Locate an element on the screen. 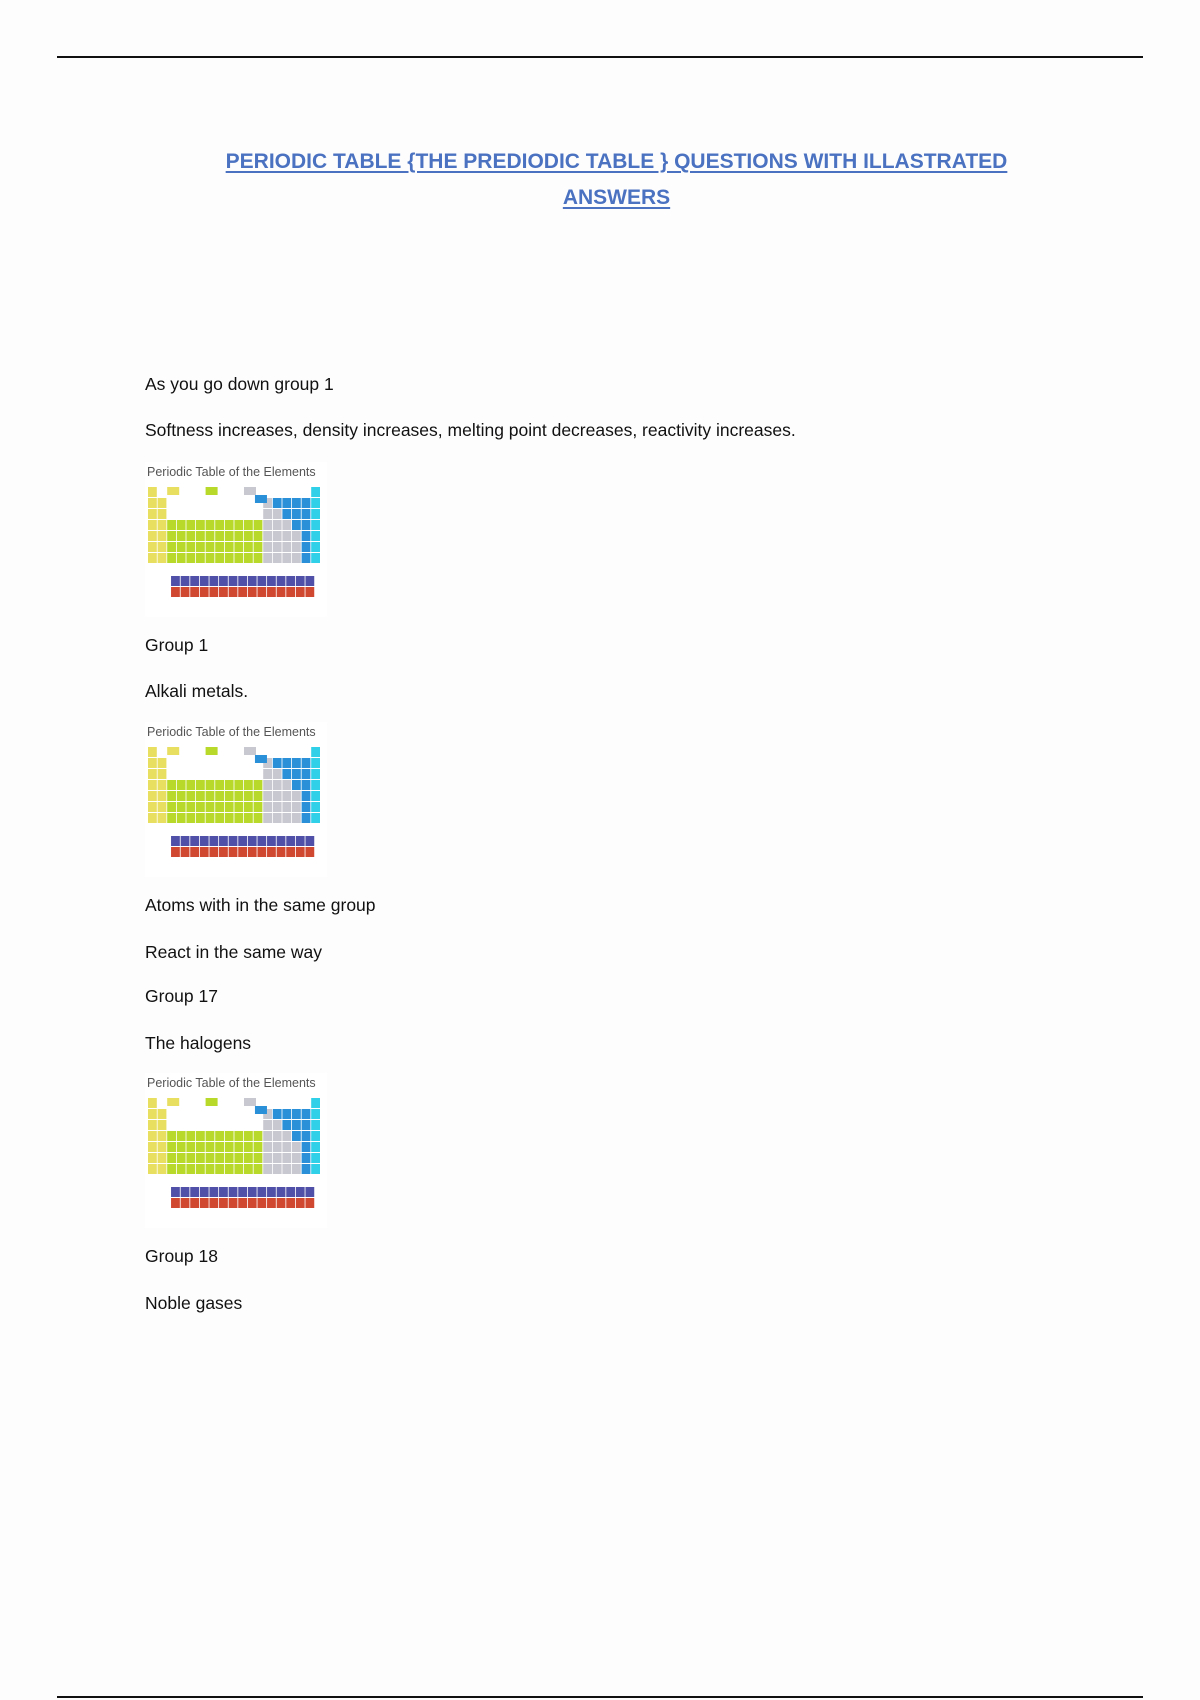 The width and height of the screenshot is (1200, 1700). header-rule is located at coordinates (600, 57).